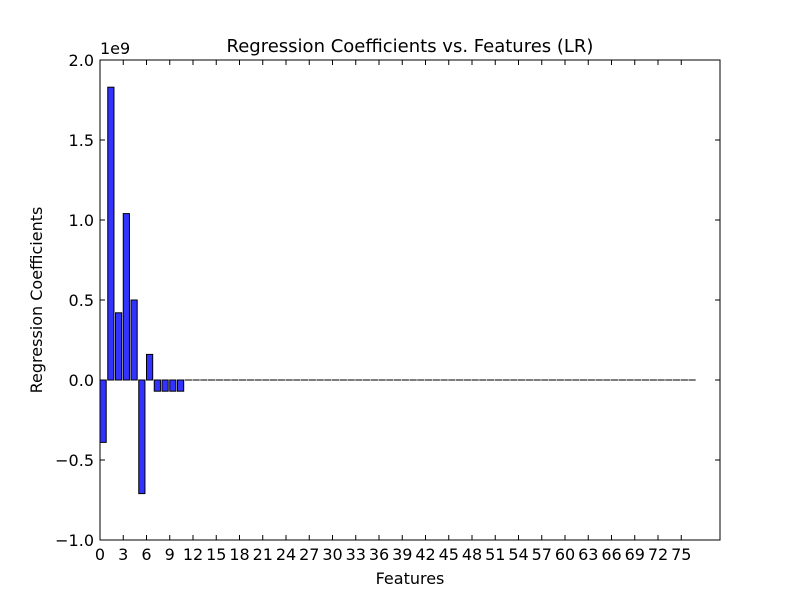 The width and height of the screenshot is (800, 600). I want to click on x-tick-label: 75, so click(681, 554).